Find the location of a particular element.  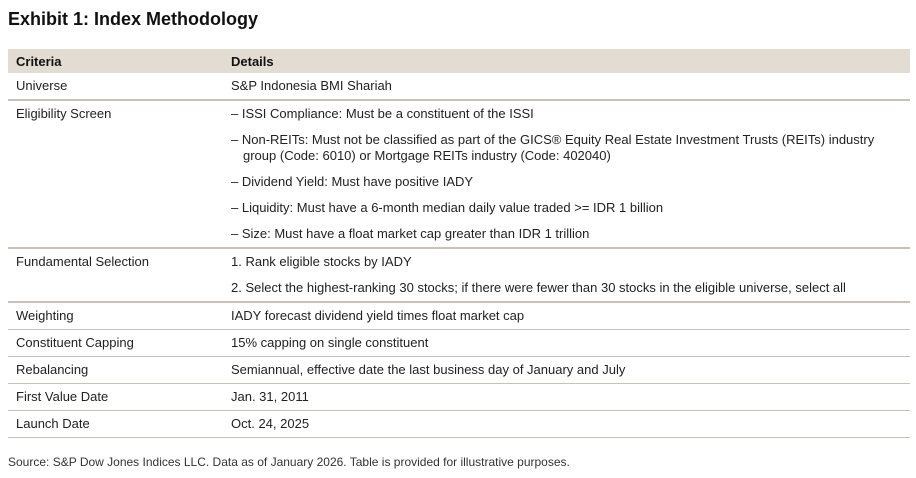

detail-item: Jan. 31, 2011 is located at coordinates (270, 396).